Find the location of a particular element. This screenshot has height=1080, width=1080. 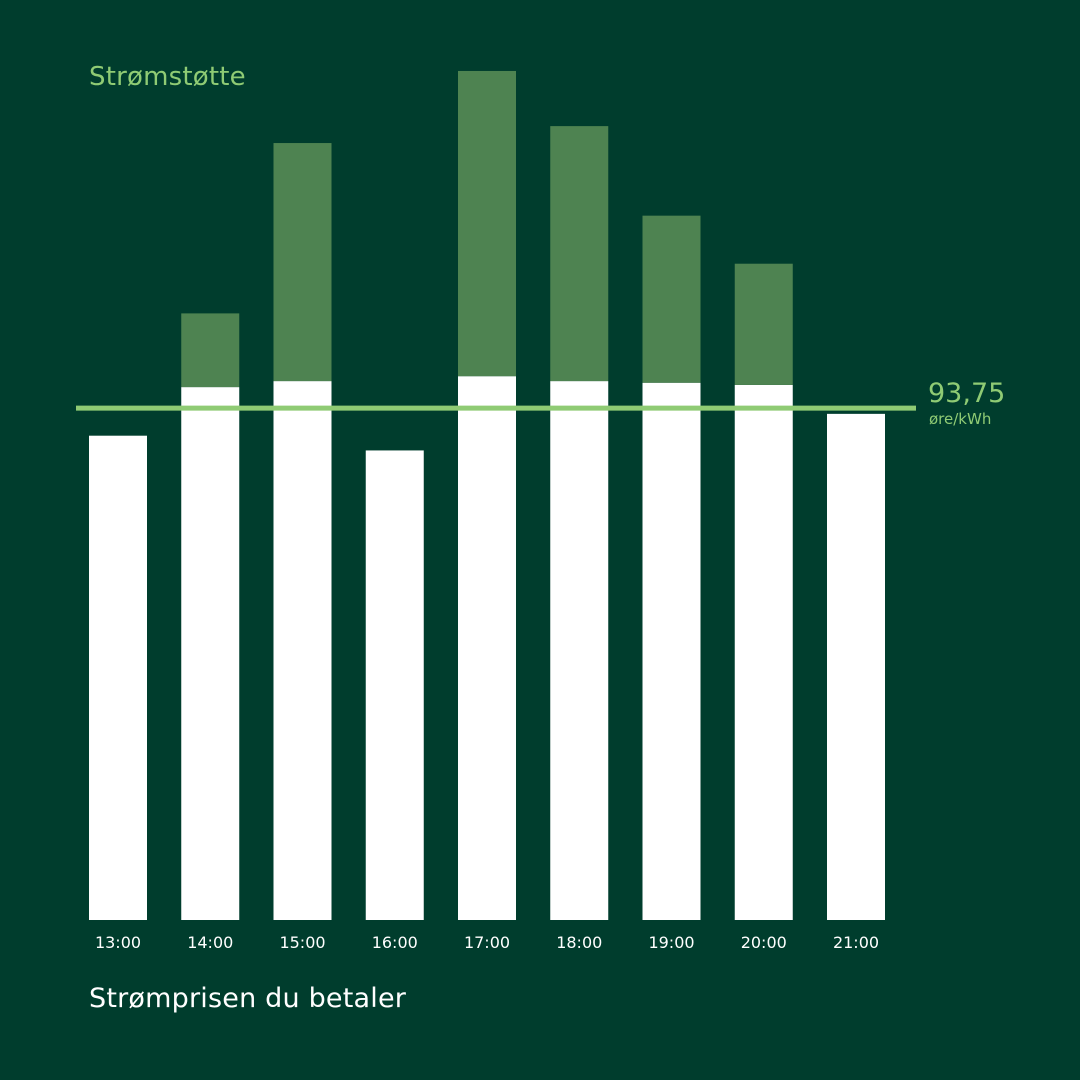

threshold-value: 93,75 is located at coordinates (967, 393).